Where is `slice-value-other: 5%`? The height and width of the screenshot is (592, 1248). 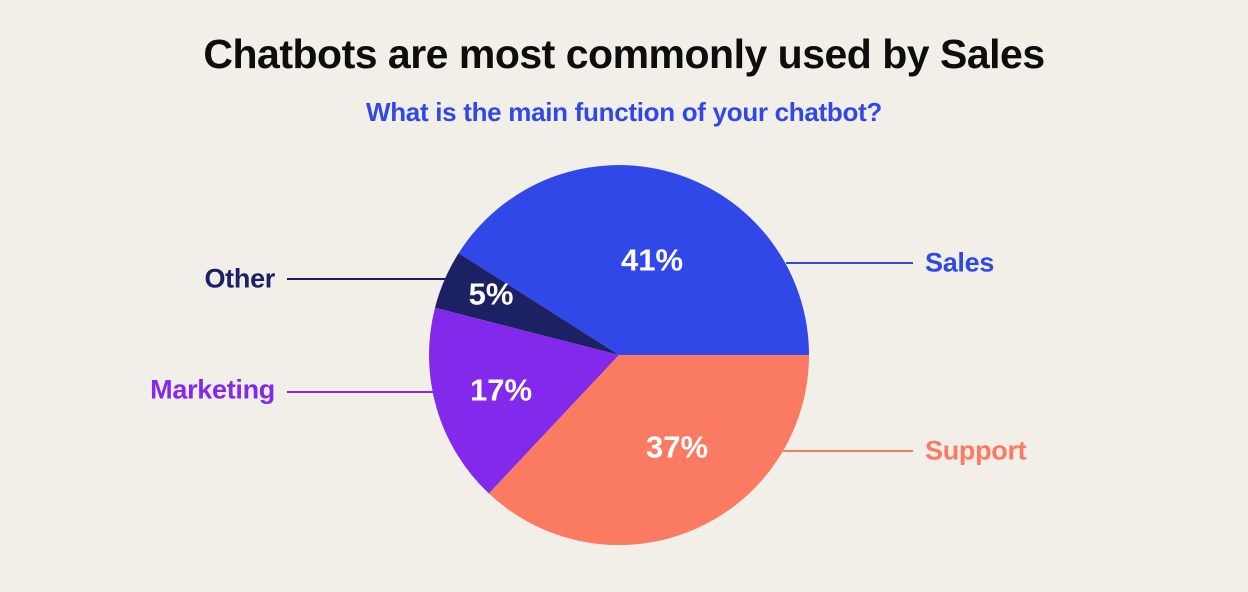 slice-value-other: 5% is located at coordinates (491, 294).